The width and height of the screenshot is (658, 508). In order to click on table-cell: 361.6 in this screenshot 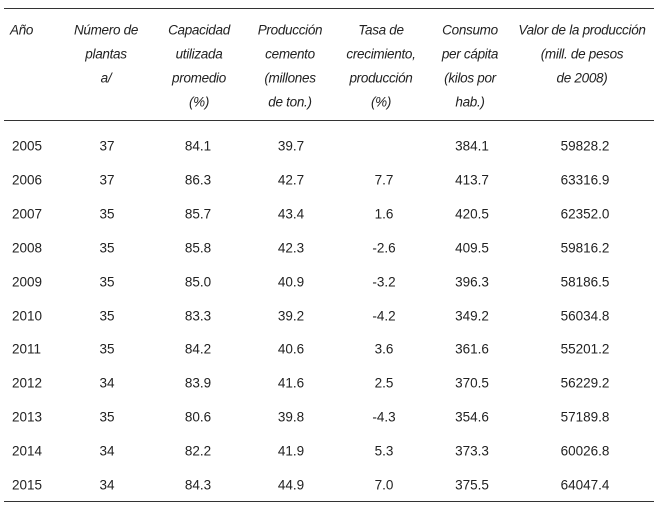, I will do `click(472, 349)`.